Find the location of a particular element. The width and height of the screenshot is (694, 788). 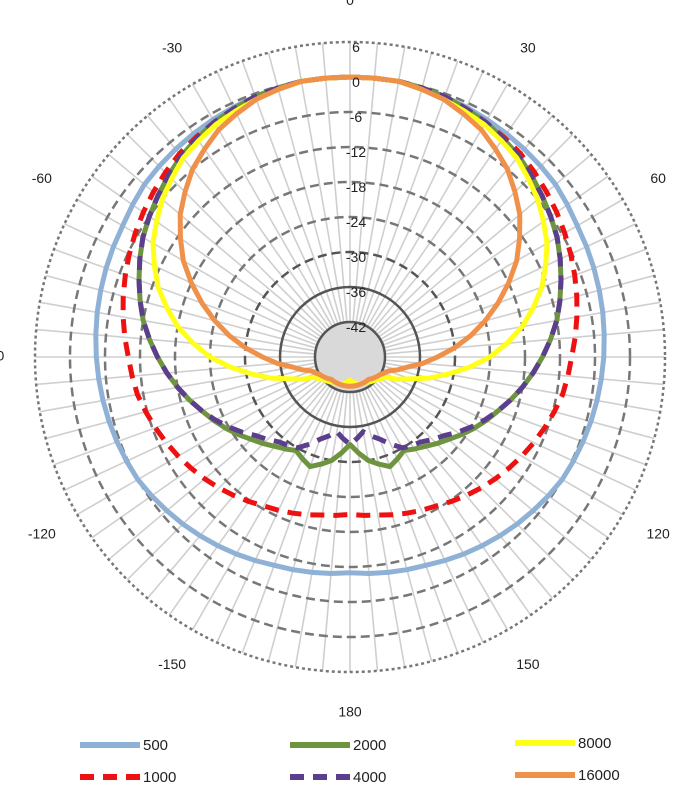

ring-neg36 is located at coordinates (350, 357).